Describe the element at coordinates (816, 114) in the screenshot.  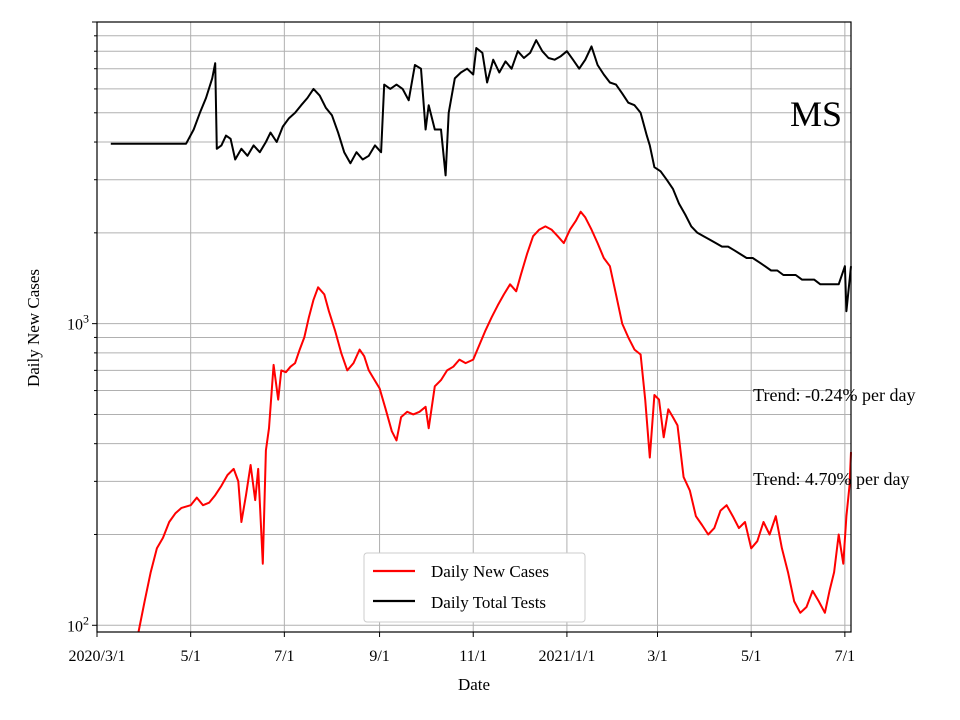
I see `state-label: MS` at that location.